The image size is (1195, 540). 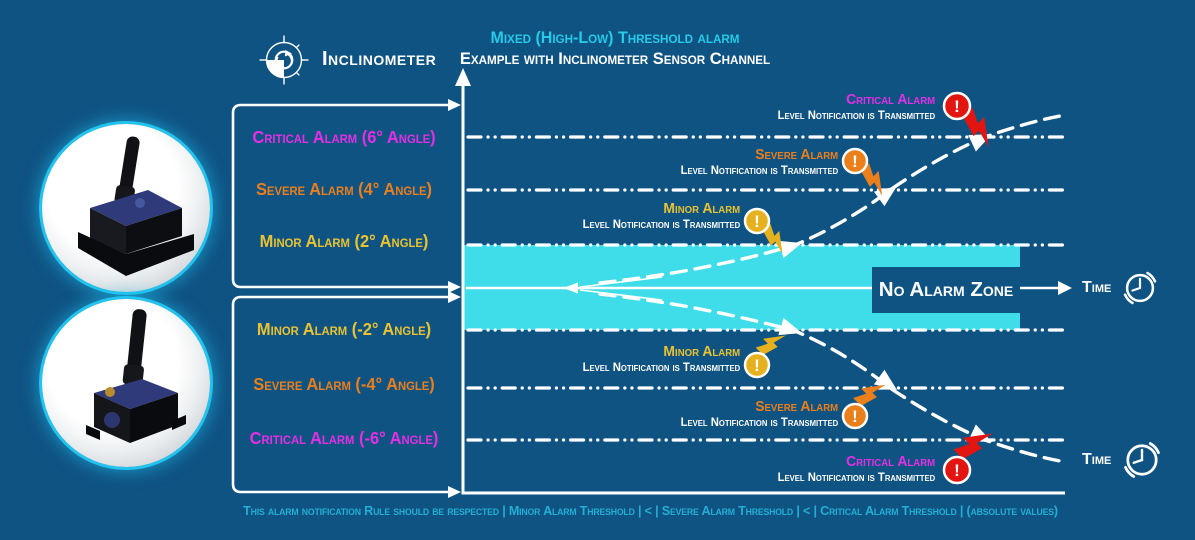 I want to click on device-antenna, so click(x=136, y=344).